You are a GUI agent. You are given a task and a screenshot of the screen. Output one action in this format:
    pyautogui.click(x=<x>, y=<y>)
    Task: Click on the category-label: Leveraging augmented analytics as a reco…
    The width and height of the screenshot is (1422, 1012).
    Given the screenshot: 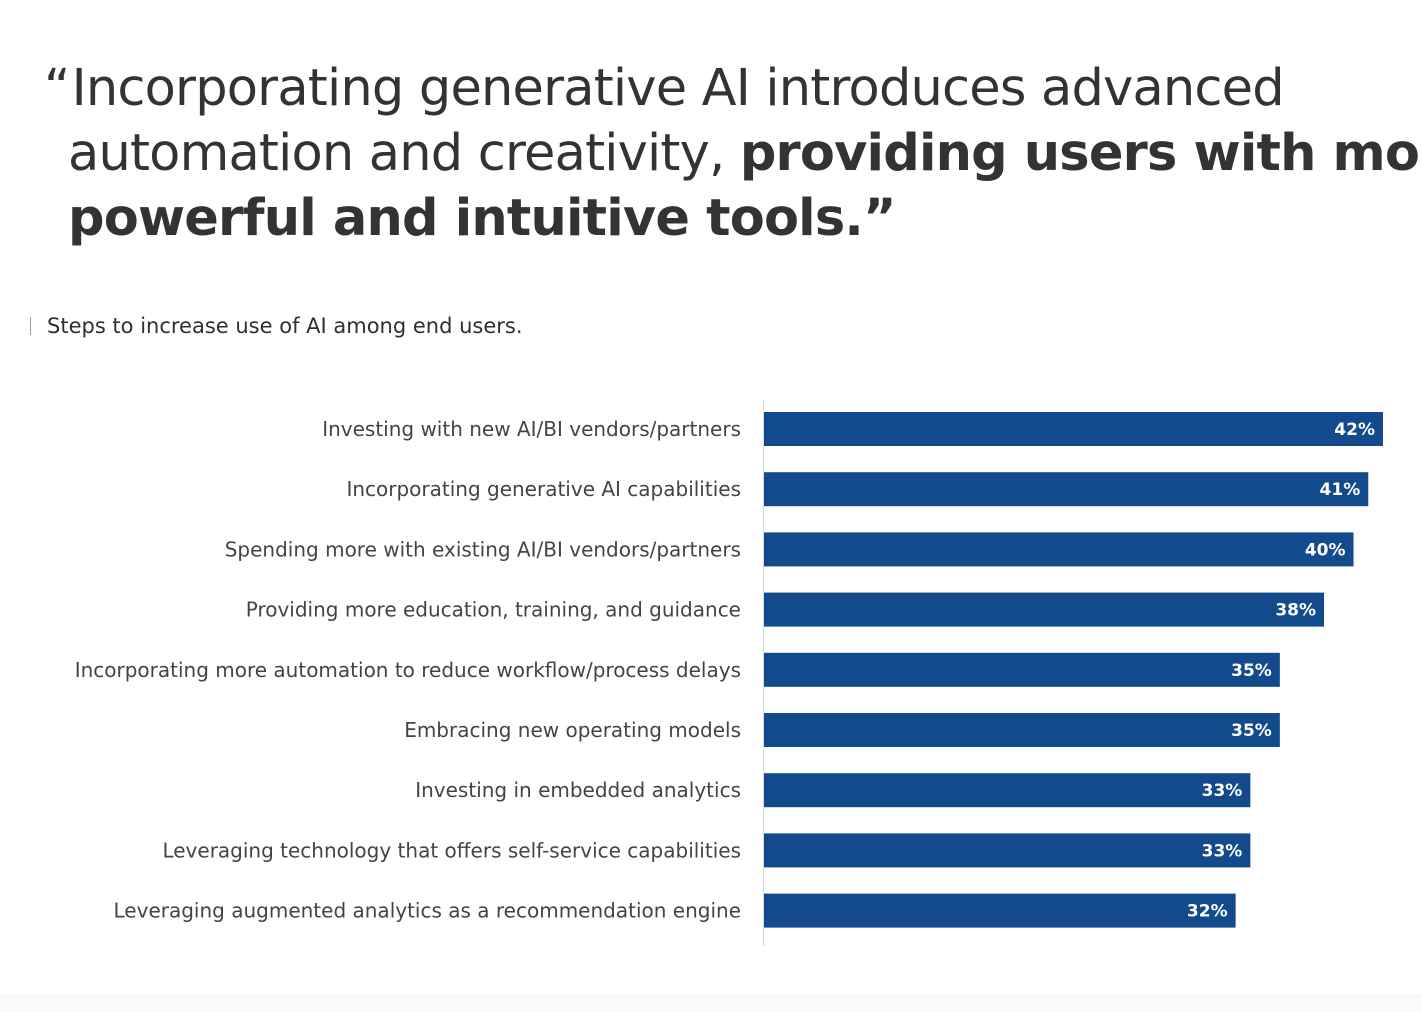 What is the action you would take?
    pyautogui.click(x=427, y=911)
    